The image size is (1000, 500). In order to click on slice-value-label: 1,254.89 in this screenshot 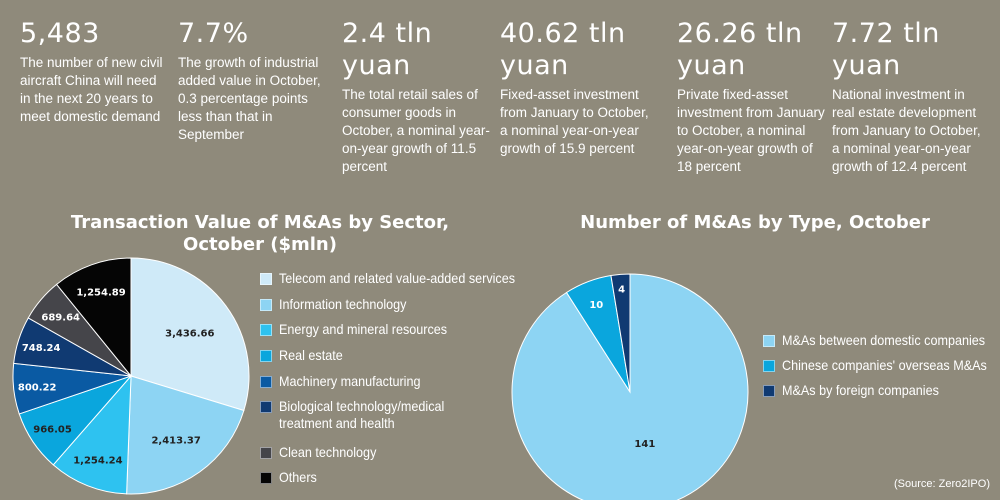, I will do `click(100, 292)`.